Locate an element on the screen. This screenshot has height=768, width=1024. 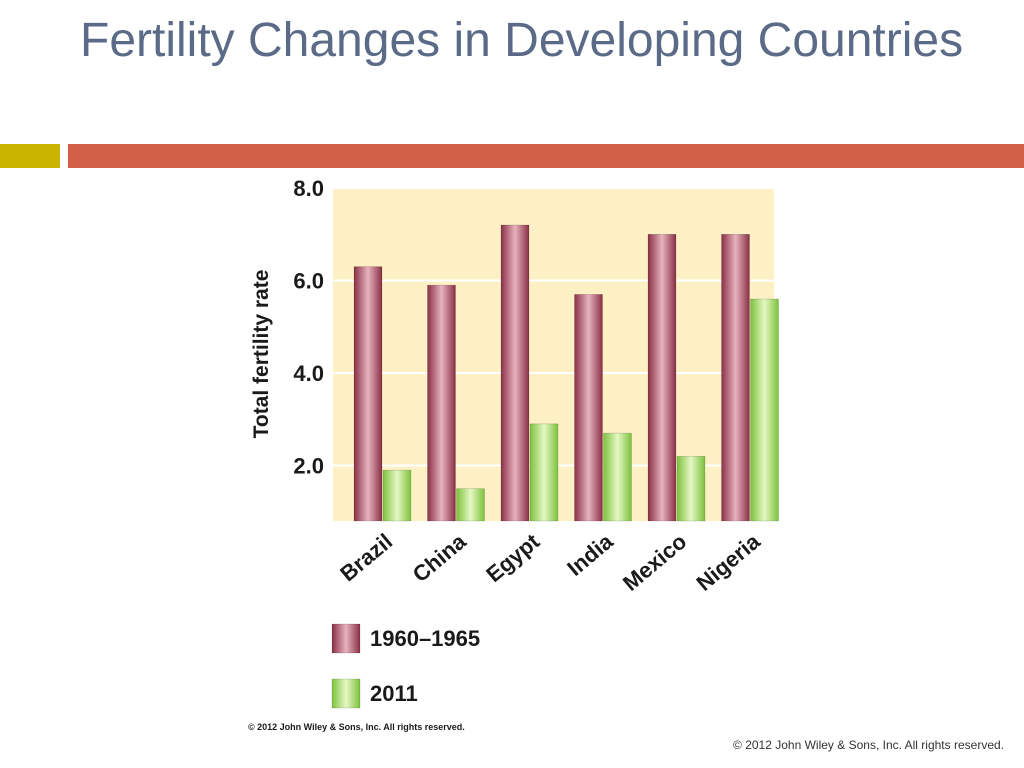
legend: 1960–1965 2011 is located at coordinates (405, 666).